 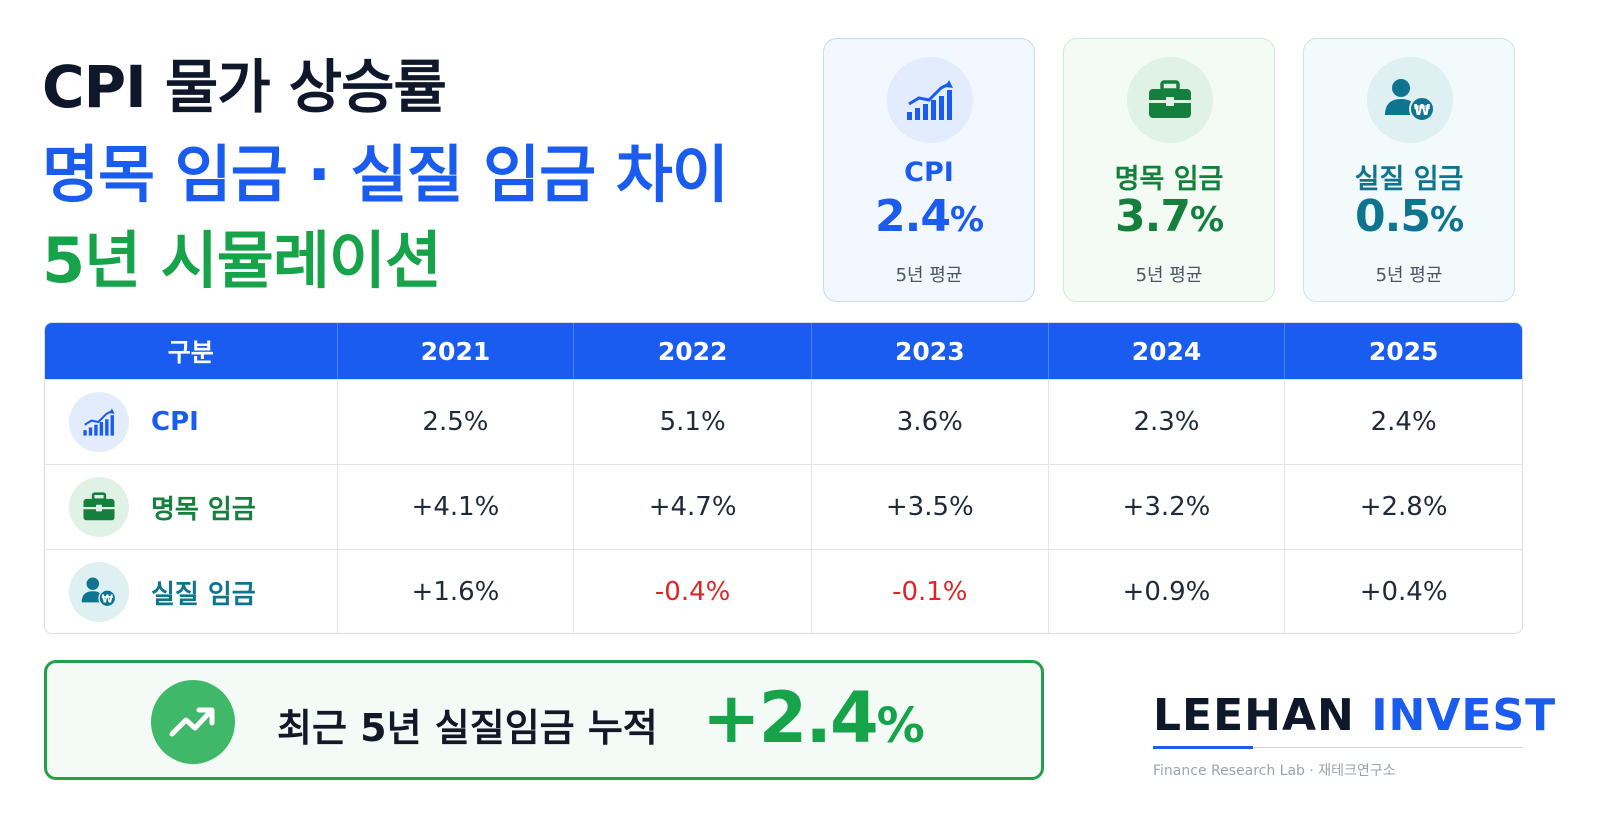 I want to click on card-cpi-label: CPI, so click(x=929, y=172).